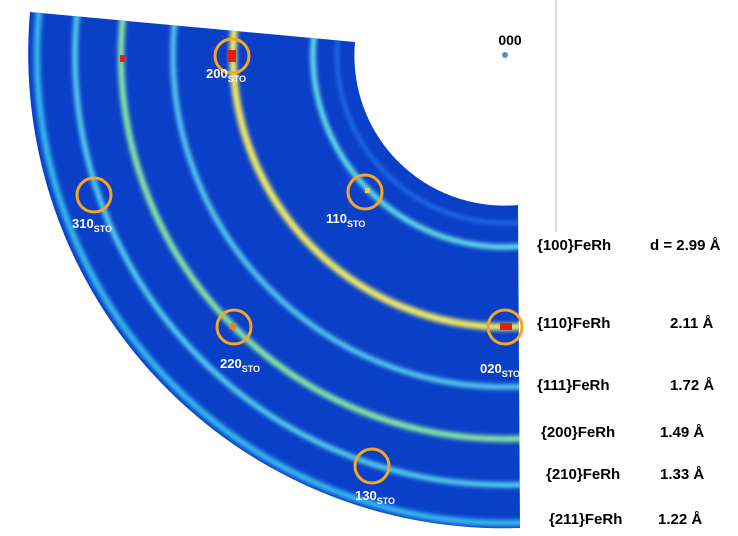 This screenshot has height=536, width=738. What do you see at coordinates (692, 385) in the screenshot?
I see `d-spacing: 1.72 Å` at bounding box center [692, 385].